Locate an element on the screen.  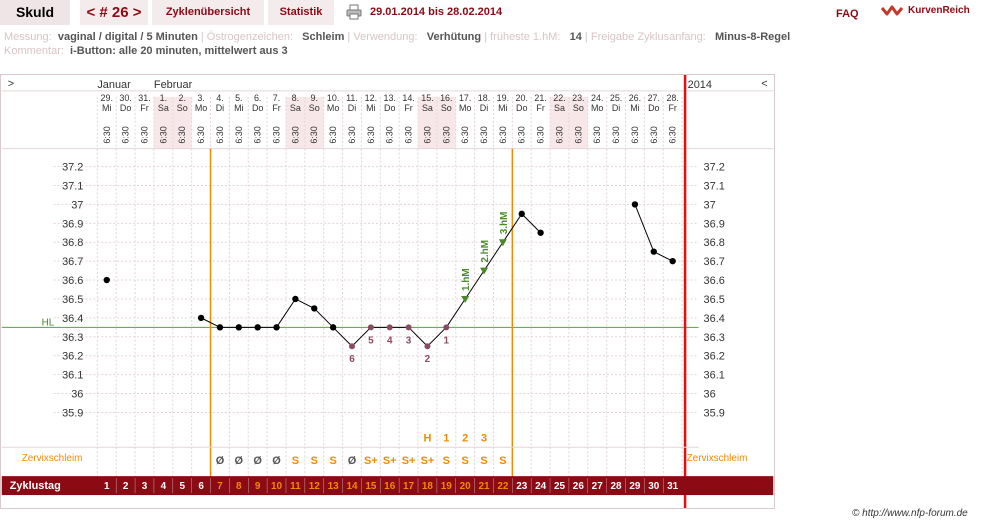
printer-icon is located at coordinates (354, 12).